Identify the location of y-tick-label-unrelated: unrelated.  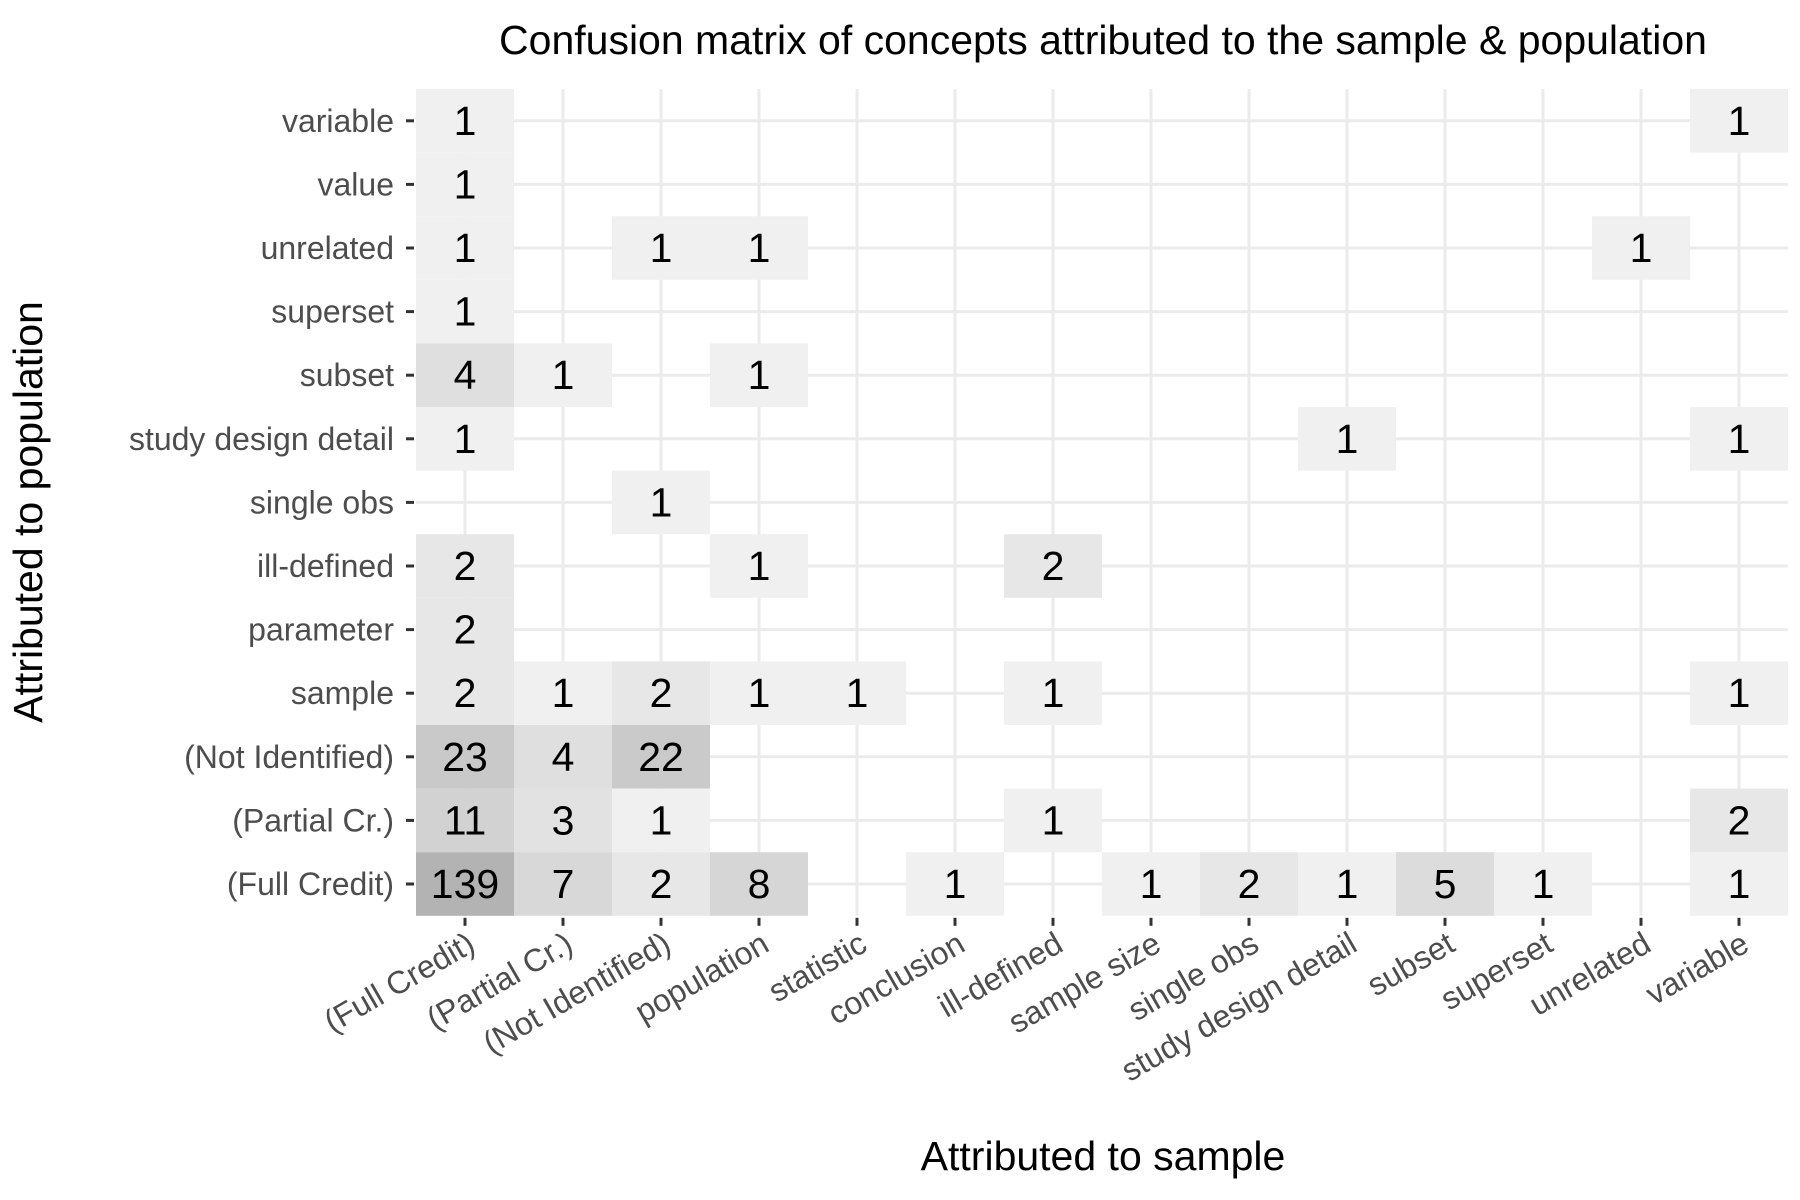
(327, 248).